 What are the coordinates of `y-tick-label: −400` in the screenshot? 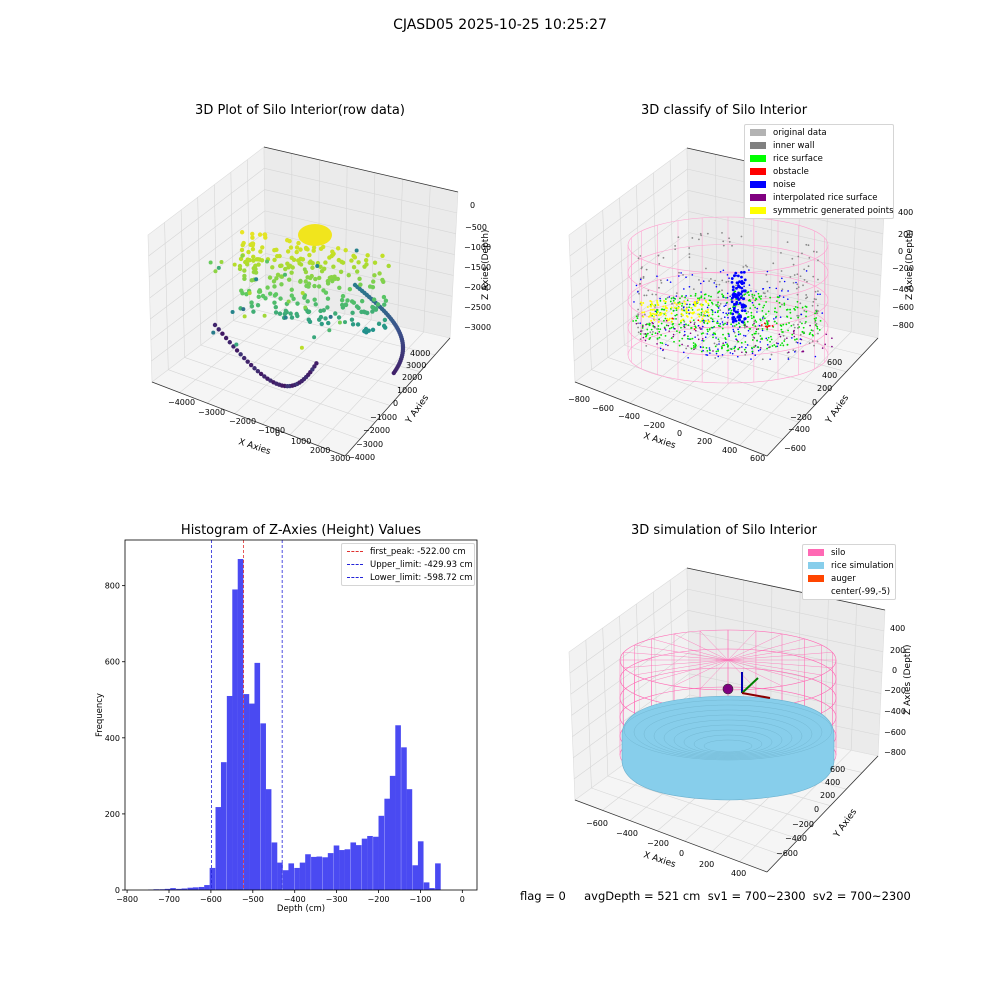 It's located at (796, 838).